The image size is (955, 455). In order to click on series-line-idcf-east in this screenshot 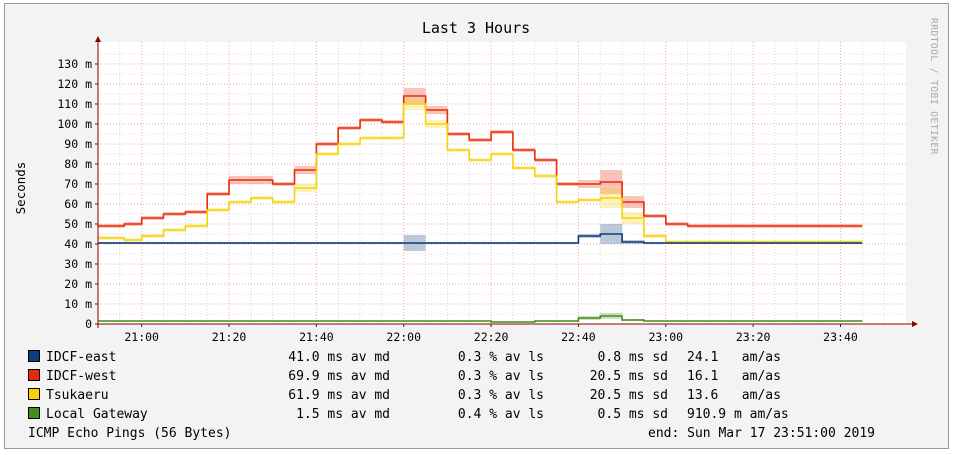, I will do `click(480, 238)`.